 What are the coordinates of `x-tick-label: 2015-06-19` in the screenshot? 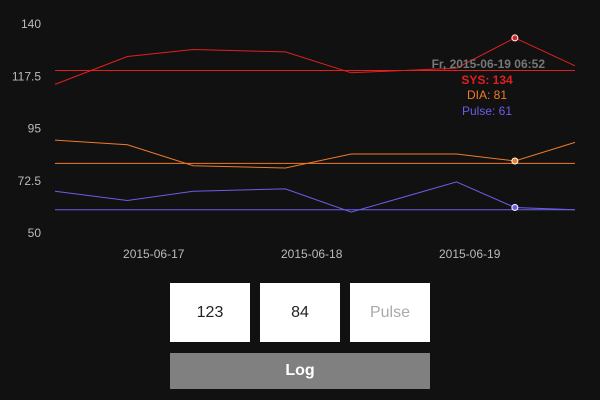 It's located at (470, 254).